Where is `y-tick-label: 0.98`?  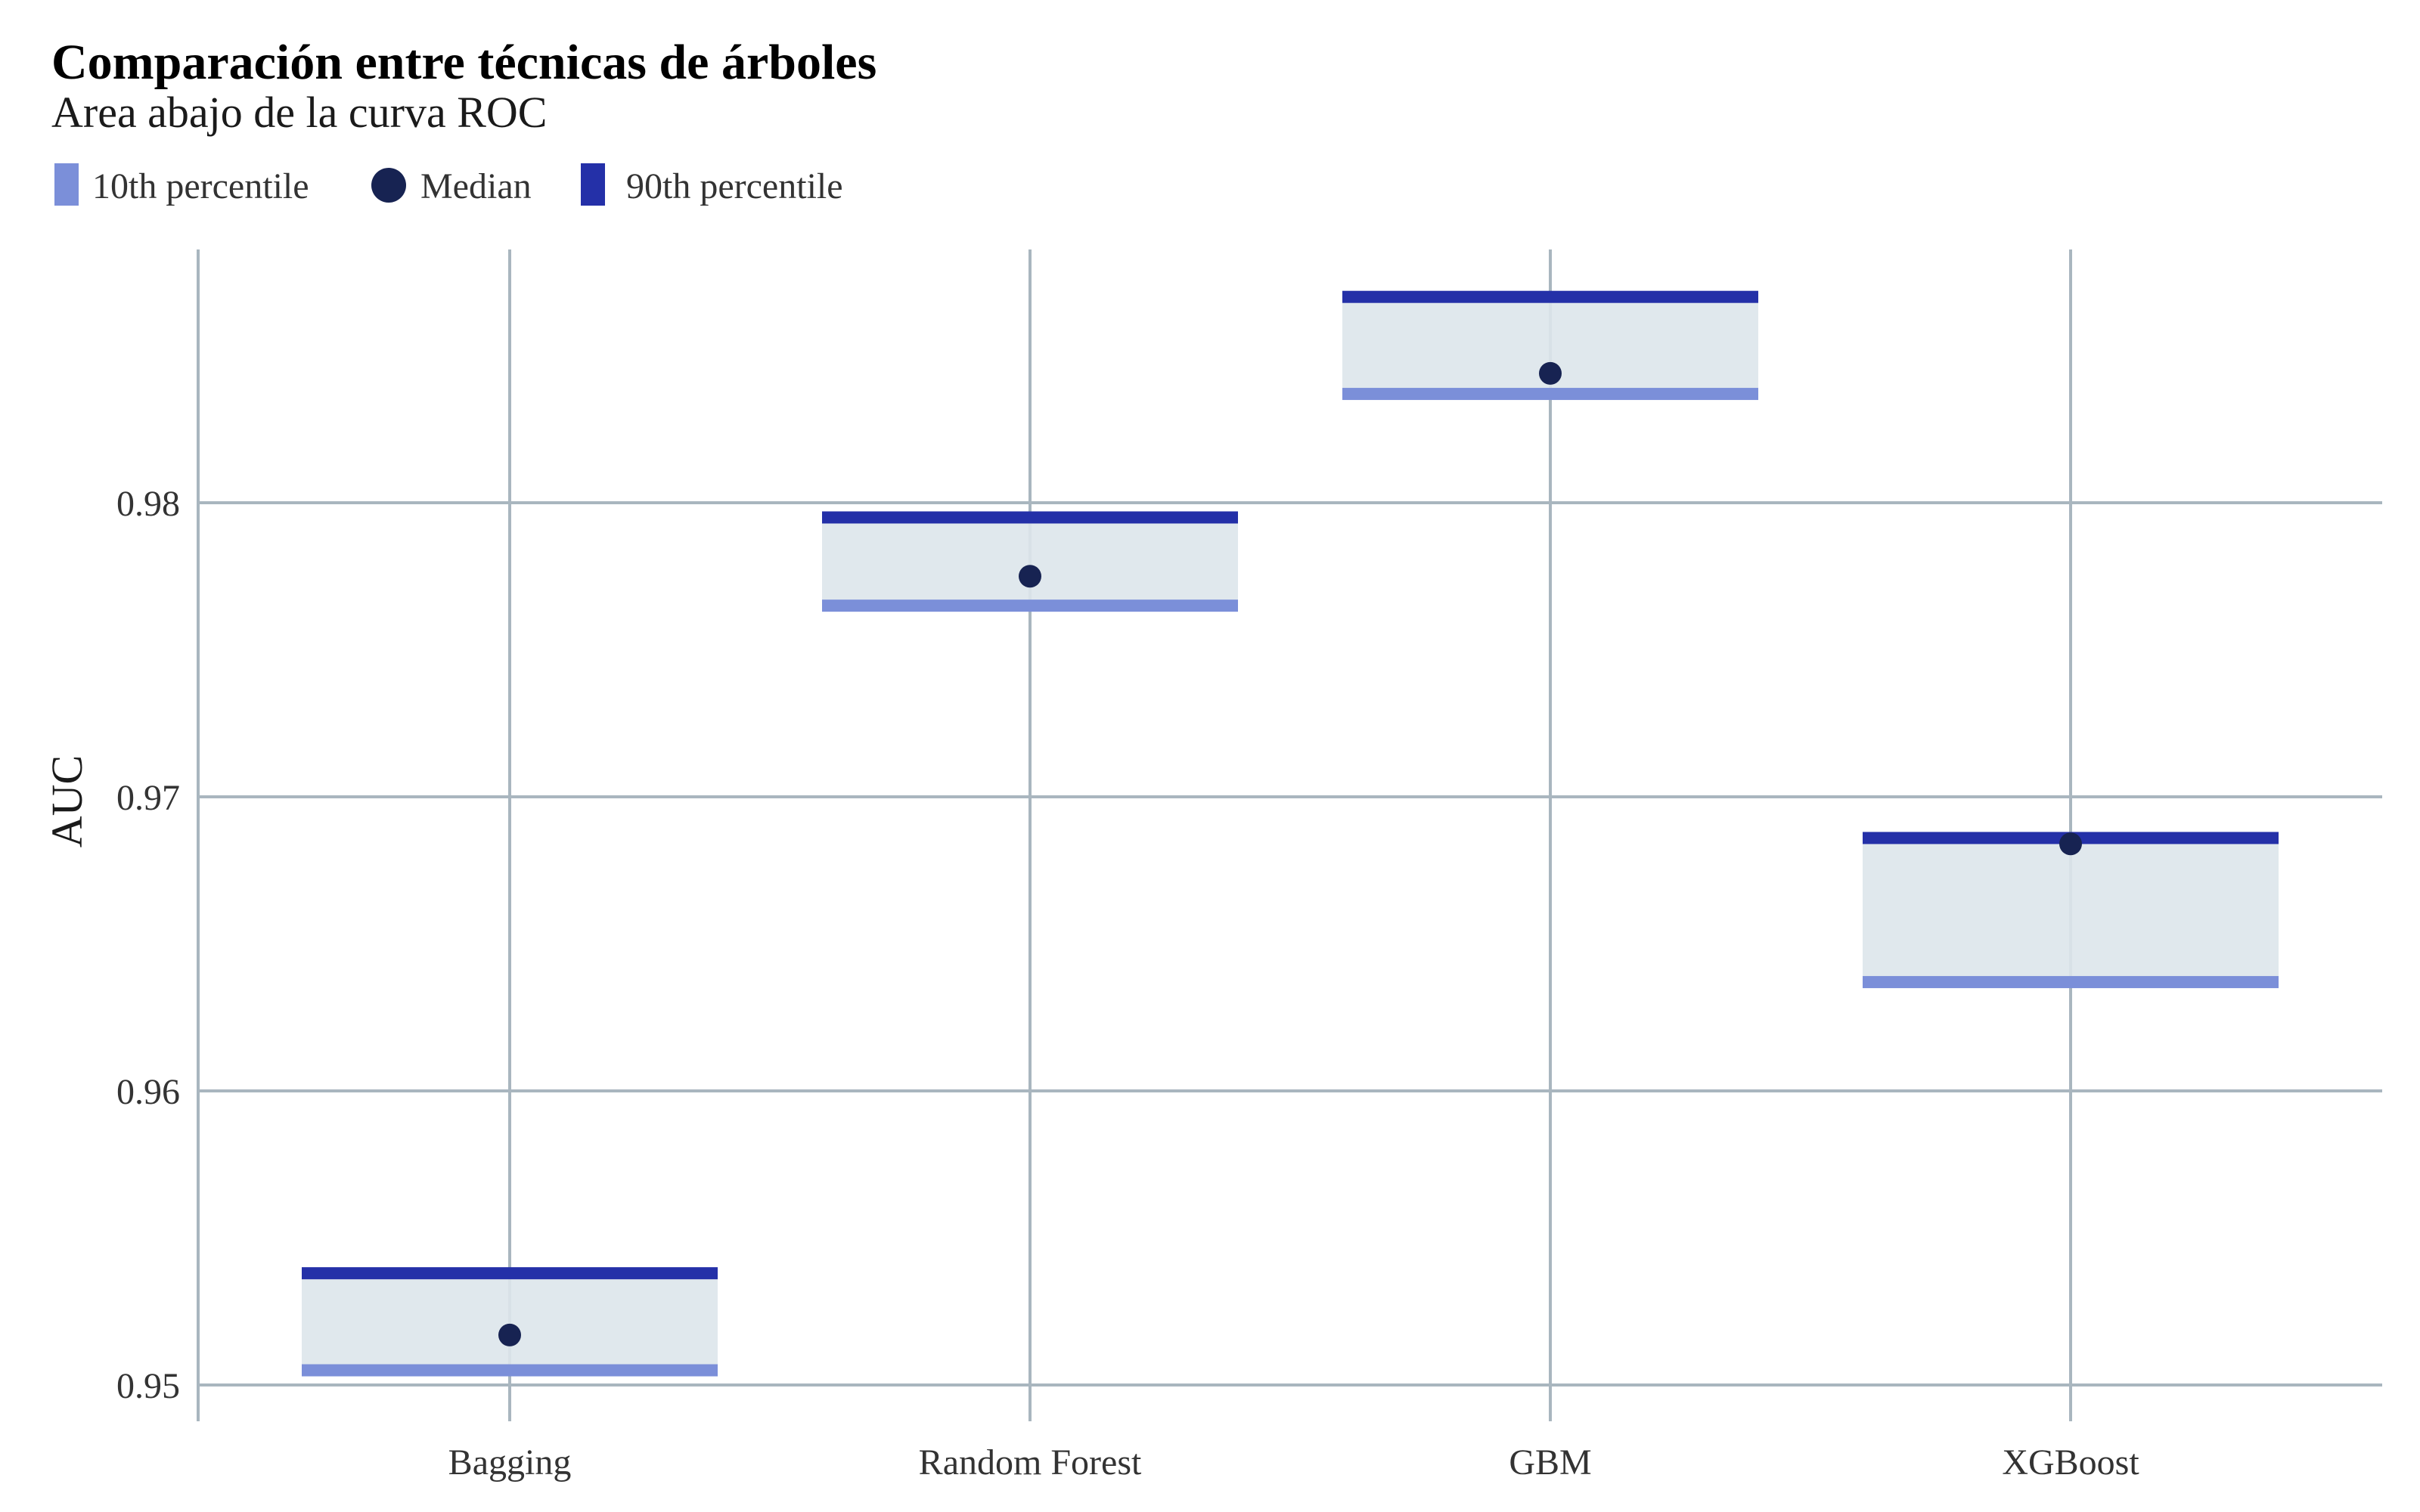
y-tick-label: 0.98 is located at coordinates (148, 504).